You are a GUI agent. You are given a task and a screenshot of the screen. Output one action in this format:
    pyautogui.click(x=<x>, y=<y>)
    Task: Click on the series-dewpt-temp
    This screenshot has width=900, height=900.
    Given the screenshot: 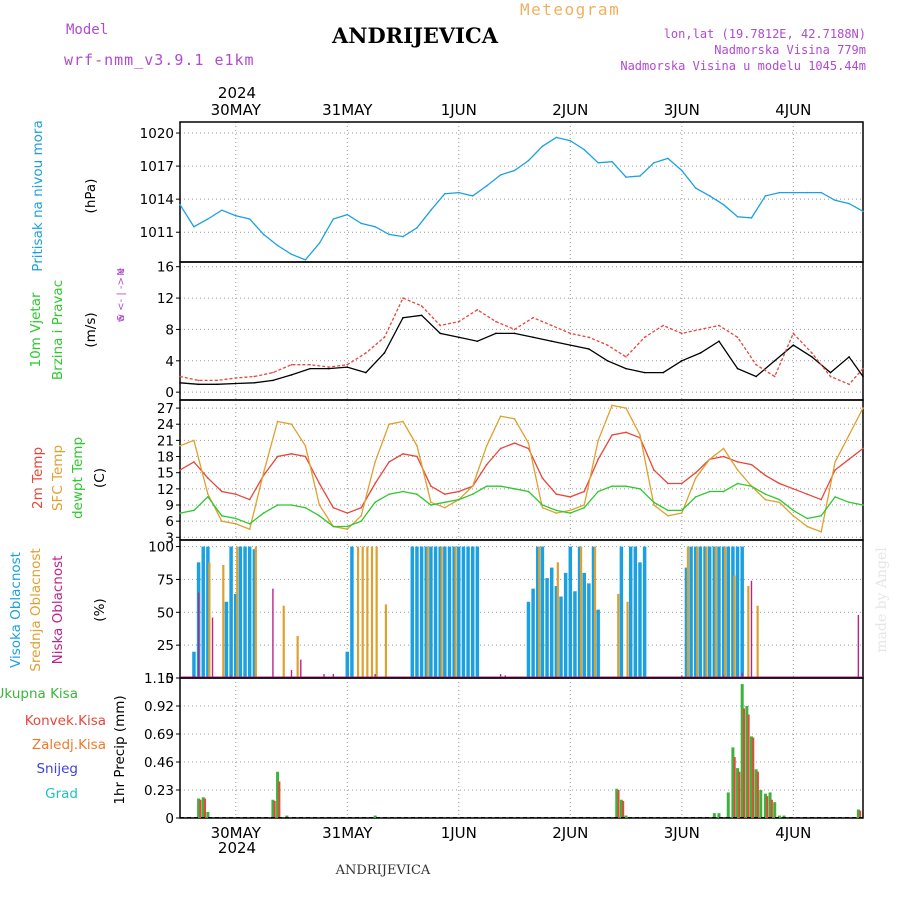 What is the action you would take?
    pyautogui.click(x=521, y=505)
    